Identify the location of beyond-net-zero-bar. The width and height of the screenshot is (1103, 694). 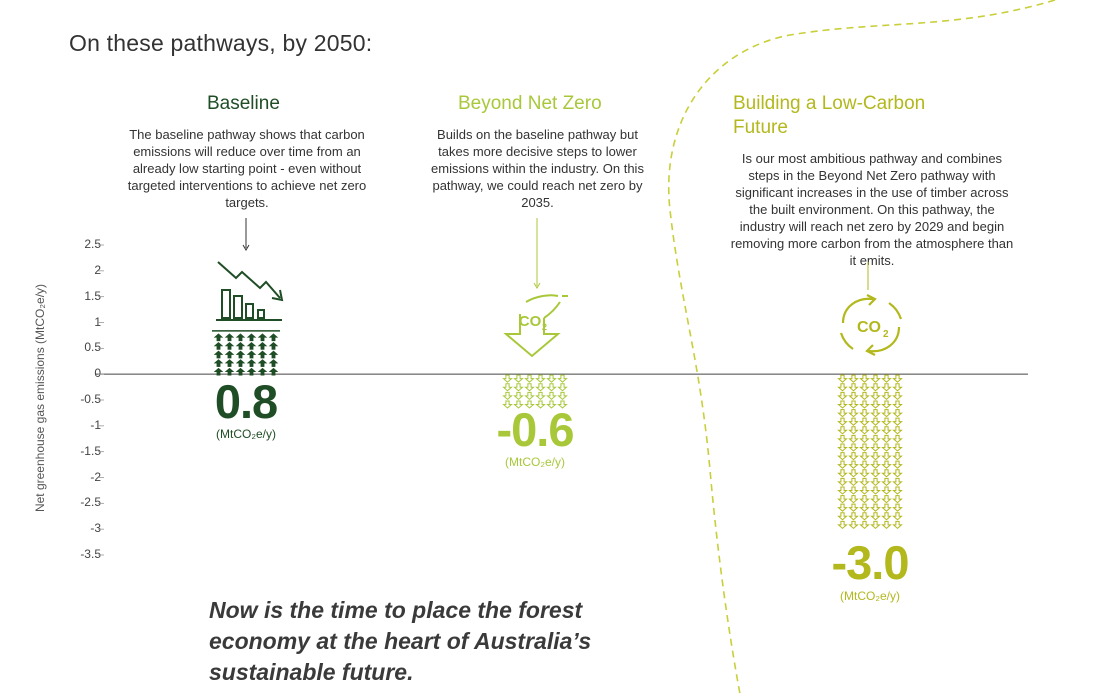
(535, 391).